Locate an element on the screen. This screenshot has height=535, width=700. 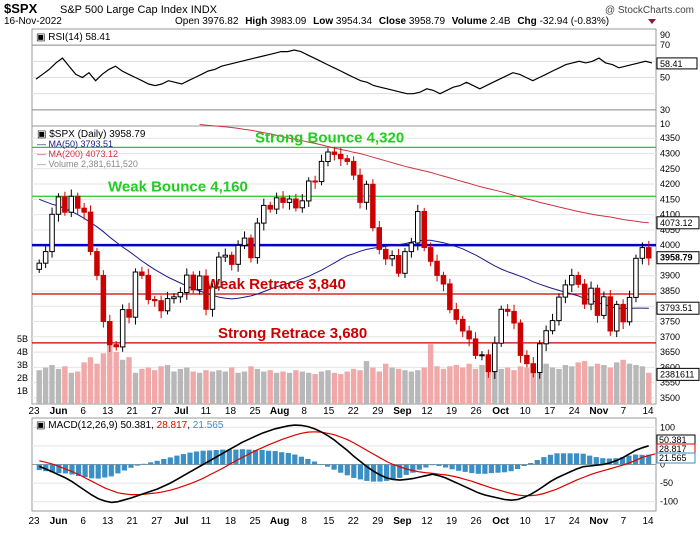
x-axis-label: 23 is located at coordinates (34, 411).